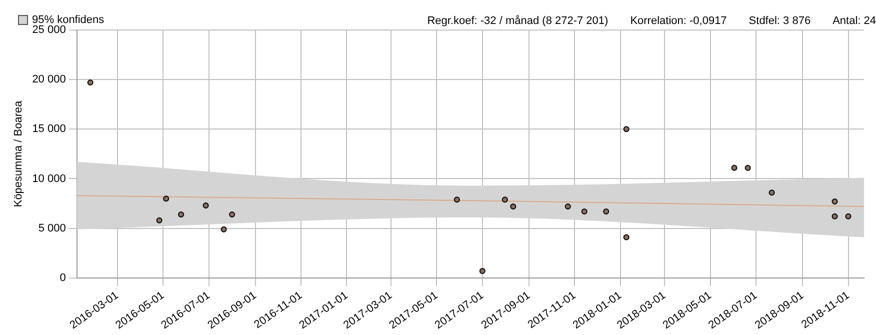  Describe the element at coordinates (49, 80) in the screenshot. I see `y-tick-label: 20 000` at that location.